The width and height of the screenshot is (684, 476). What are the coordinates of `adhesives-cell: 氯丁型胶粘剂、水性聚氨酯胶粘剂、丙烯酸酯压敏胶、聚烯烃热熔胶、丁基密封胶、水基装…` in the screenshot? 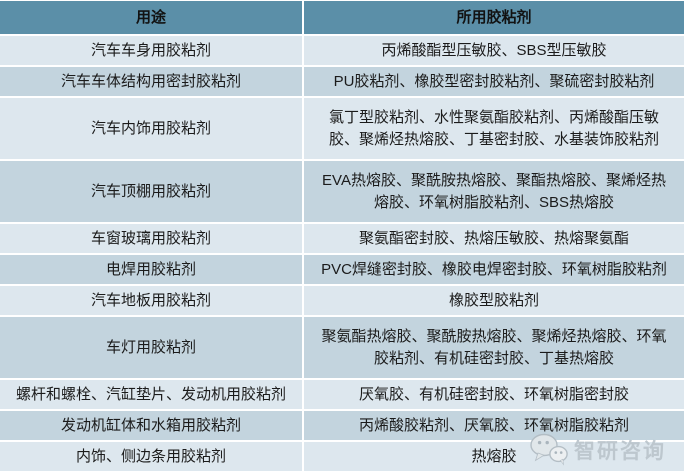 It's located at (494, 128).